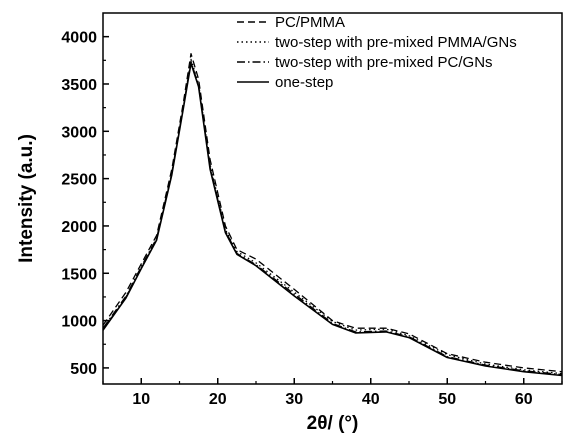  What do you see at coordinates (371, 399) in the screenshot?
I see `x-tick-label: 40` at bounding box center [371, 399].